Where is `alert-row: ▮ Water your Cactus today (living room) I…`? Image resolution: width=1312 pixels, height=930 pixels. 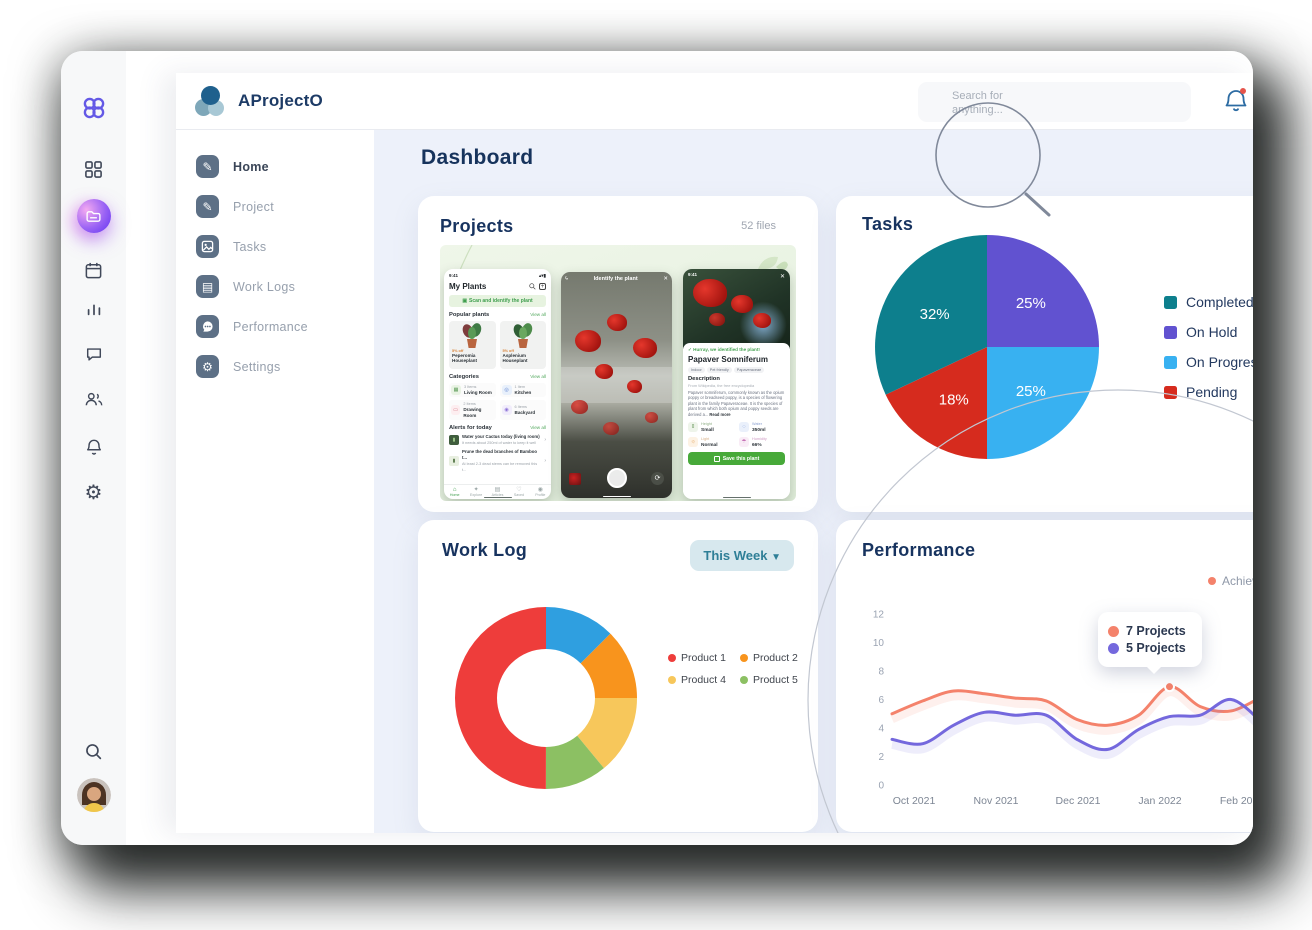
alert-row: ▮ Water your Cactus today (living room) I… is located at coordinates (497, 440).